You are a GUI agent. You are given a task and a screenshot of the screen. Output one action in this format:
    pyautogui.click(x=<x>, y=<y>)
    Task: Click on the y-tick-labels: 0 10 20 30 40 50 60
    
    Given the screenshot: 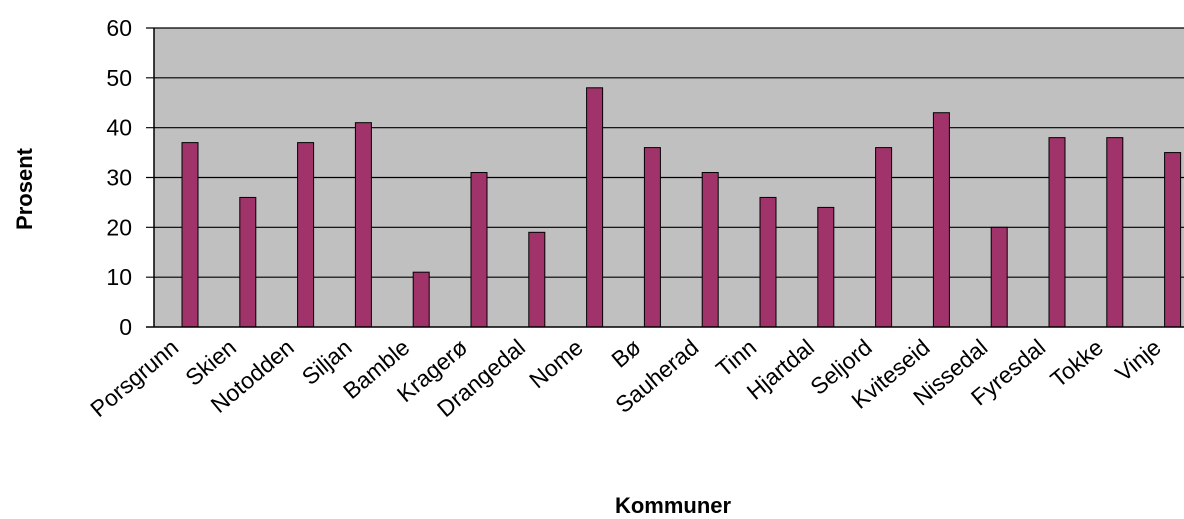 What is the action you would take?
    pyautogui.click(x=119, y=177)
    